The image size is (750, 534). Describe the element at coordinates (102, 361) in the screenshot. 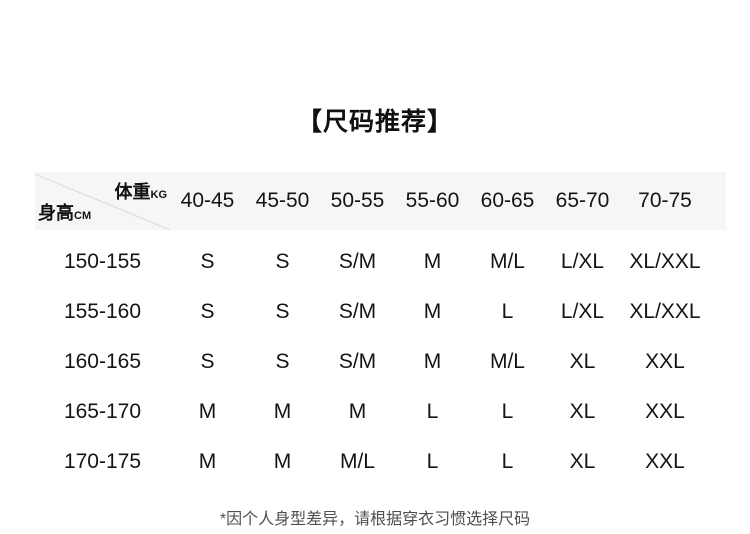

I see `height-row-label: 160-165` at that location.